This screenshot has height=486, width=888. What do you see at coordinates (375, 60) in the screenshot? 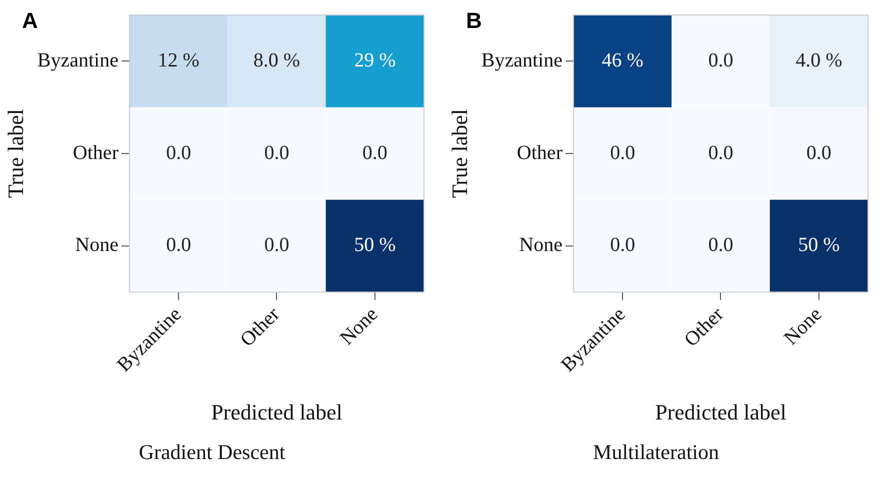
I see `data-label: 29 %` at bounding box center [375, 60].